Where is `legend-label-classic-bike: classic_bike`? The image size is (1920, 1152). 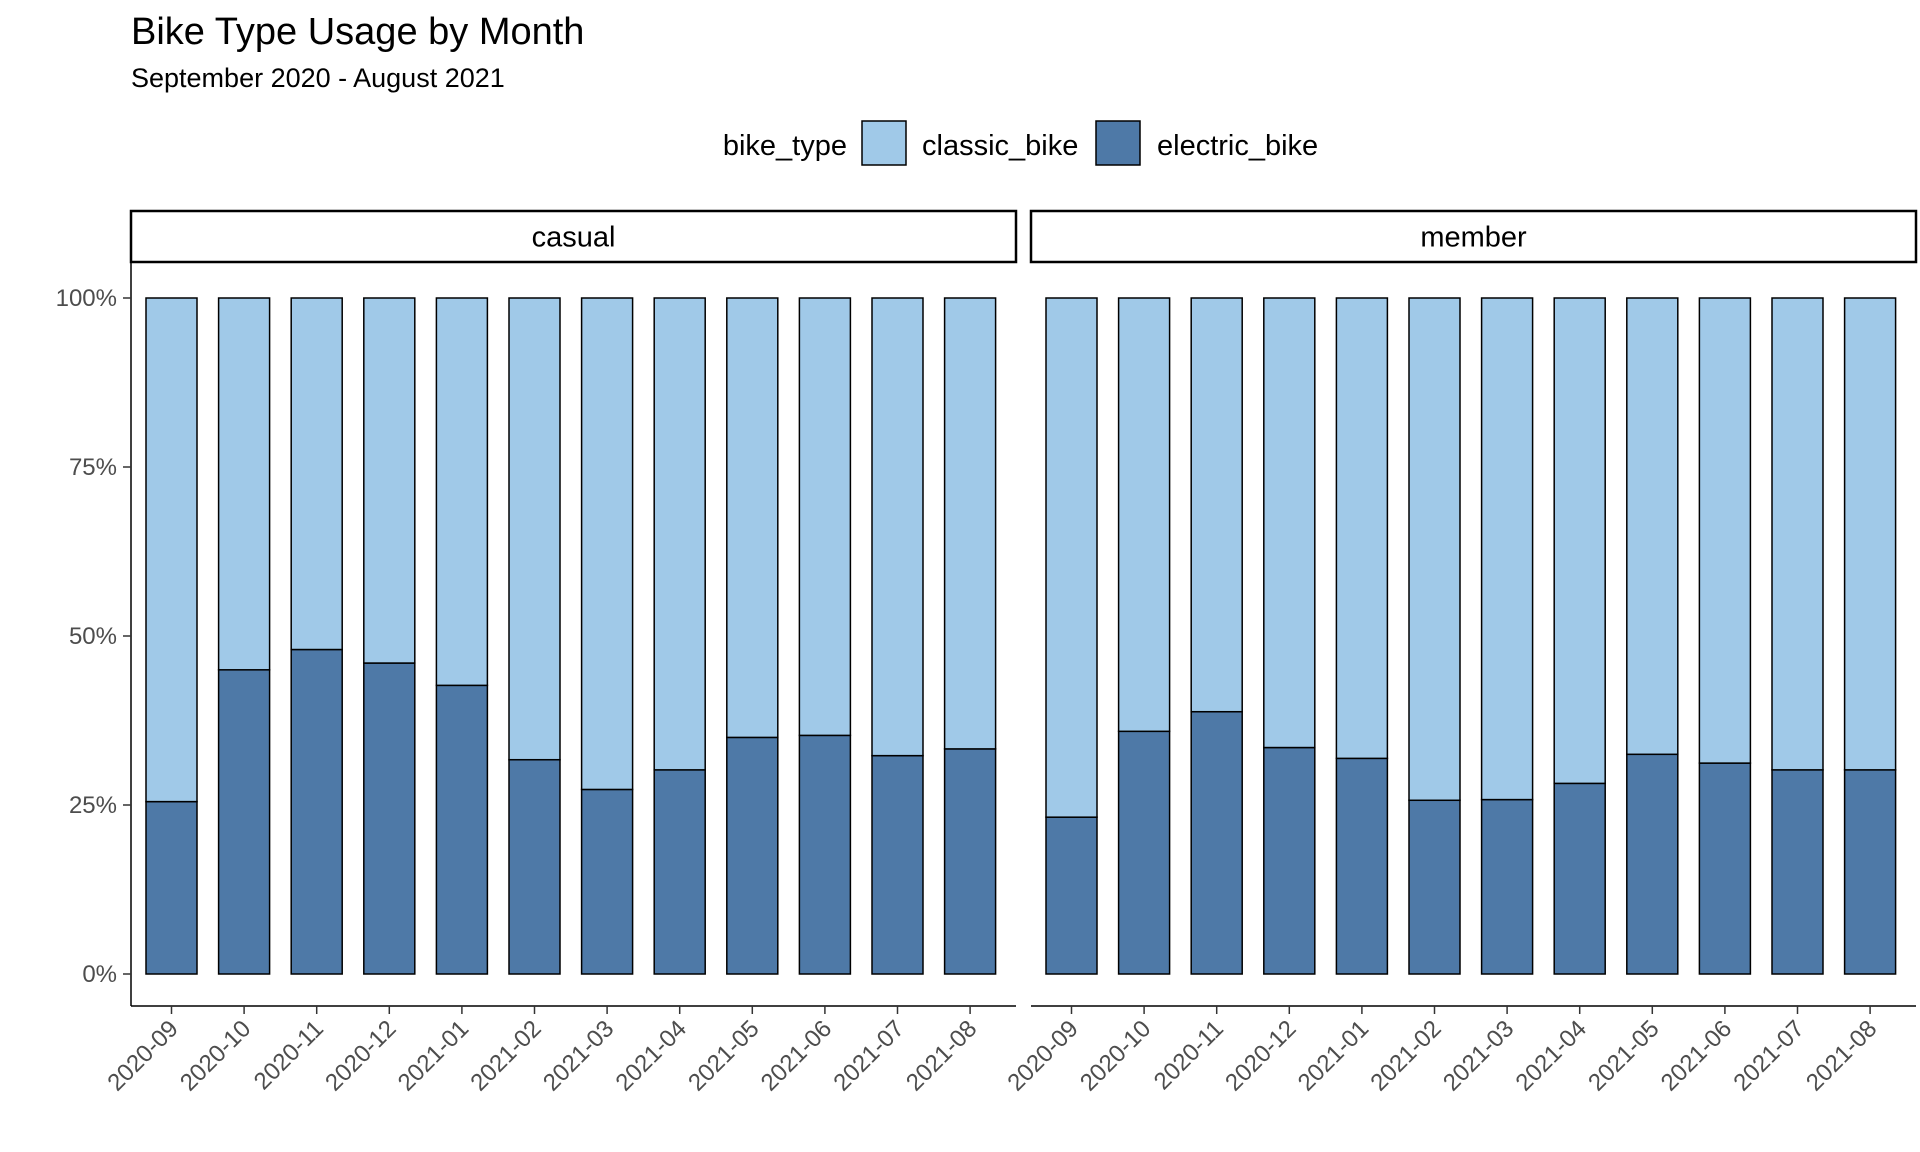 legend-label-classic-bike: classic_bike is located at coordinates (1000, 146).